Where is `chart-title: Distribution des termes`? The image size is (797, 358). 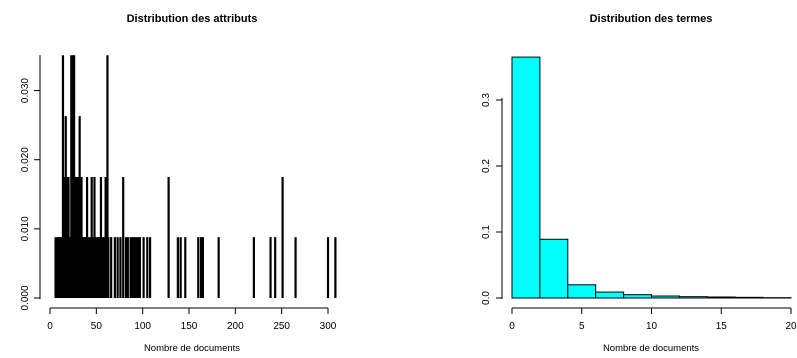 chart-title: Distribution des termes is located at coordinates (651, 19).